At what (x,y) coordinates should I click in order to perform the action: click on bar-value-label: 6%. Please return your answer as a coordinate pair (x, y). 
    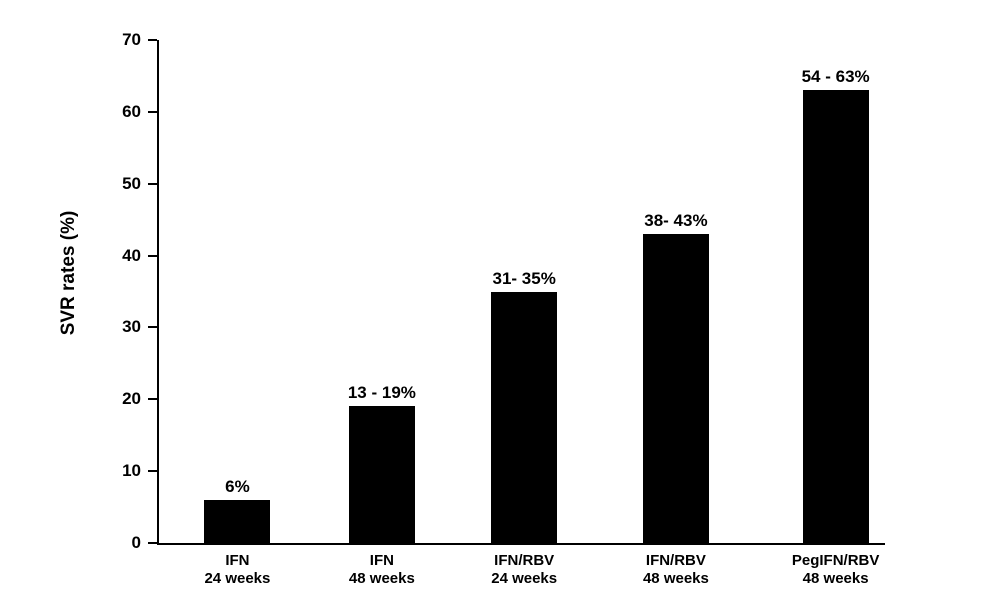
    Looking at the image, I should click on (237, 486).